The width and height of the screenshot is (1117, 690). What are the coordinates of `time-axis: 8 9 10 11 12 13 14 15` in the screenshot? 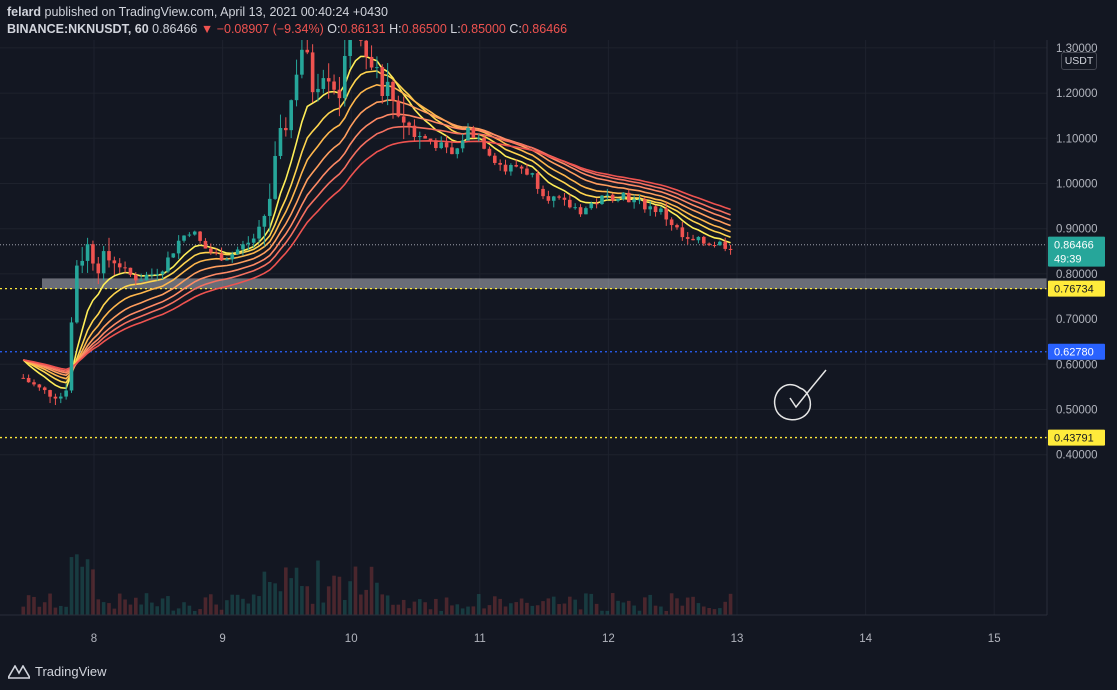 It's located at (546, 639).